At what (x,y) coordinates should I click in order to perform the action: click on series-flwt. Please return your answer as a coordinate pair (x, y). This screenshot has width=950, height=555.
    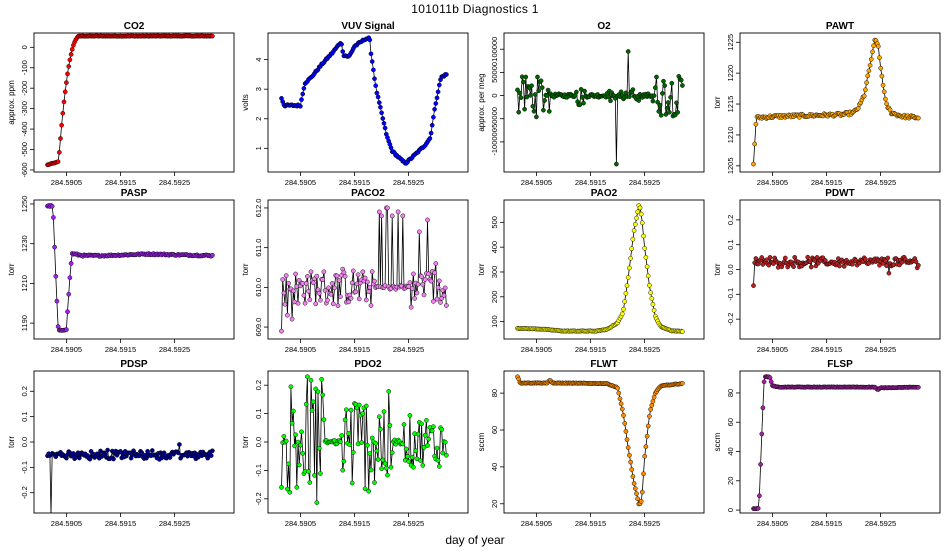
    Looking at the image, I should click on (600, 440).